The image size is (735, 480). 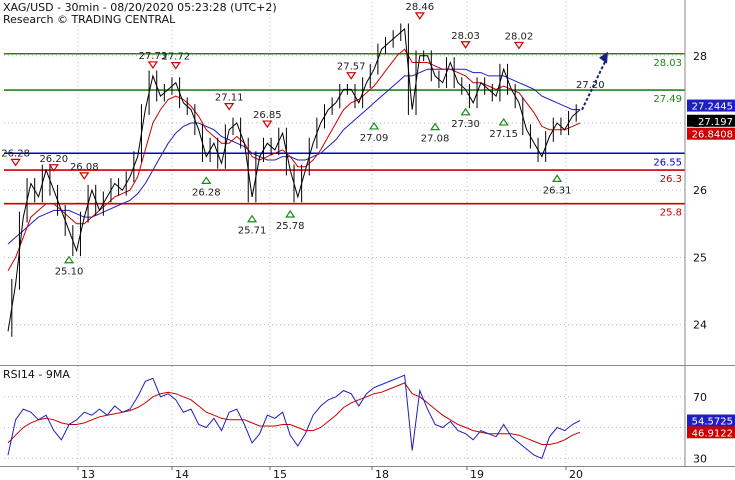 What do you see at coordinates (603, 57) in the screenshot?
I see `forecast-arrow-head` at bounding box center [603, 57].